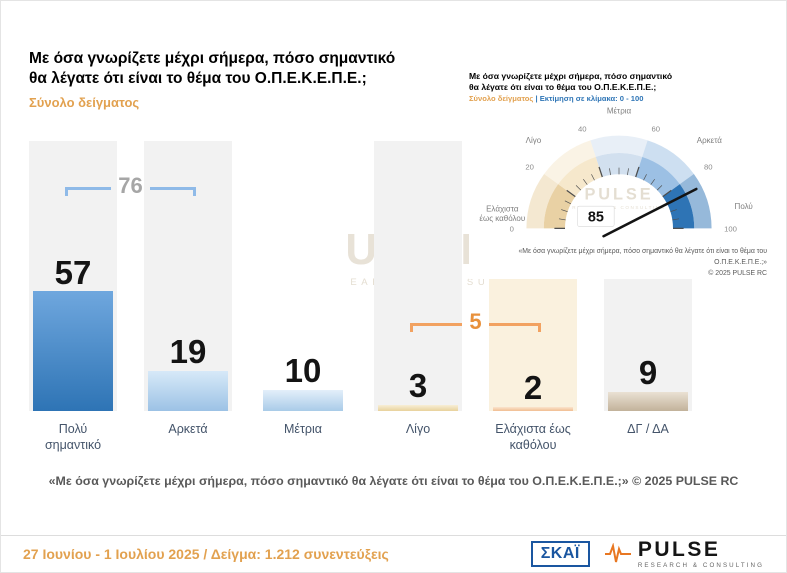 The image size is (787, 573). What do you see at coordinates (730, 229) in the screenshot?
I see `gauge-tick-label: 100` at bounding box center [730, 229].